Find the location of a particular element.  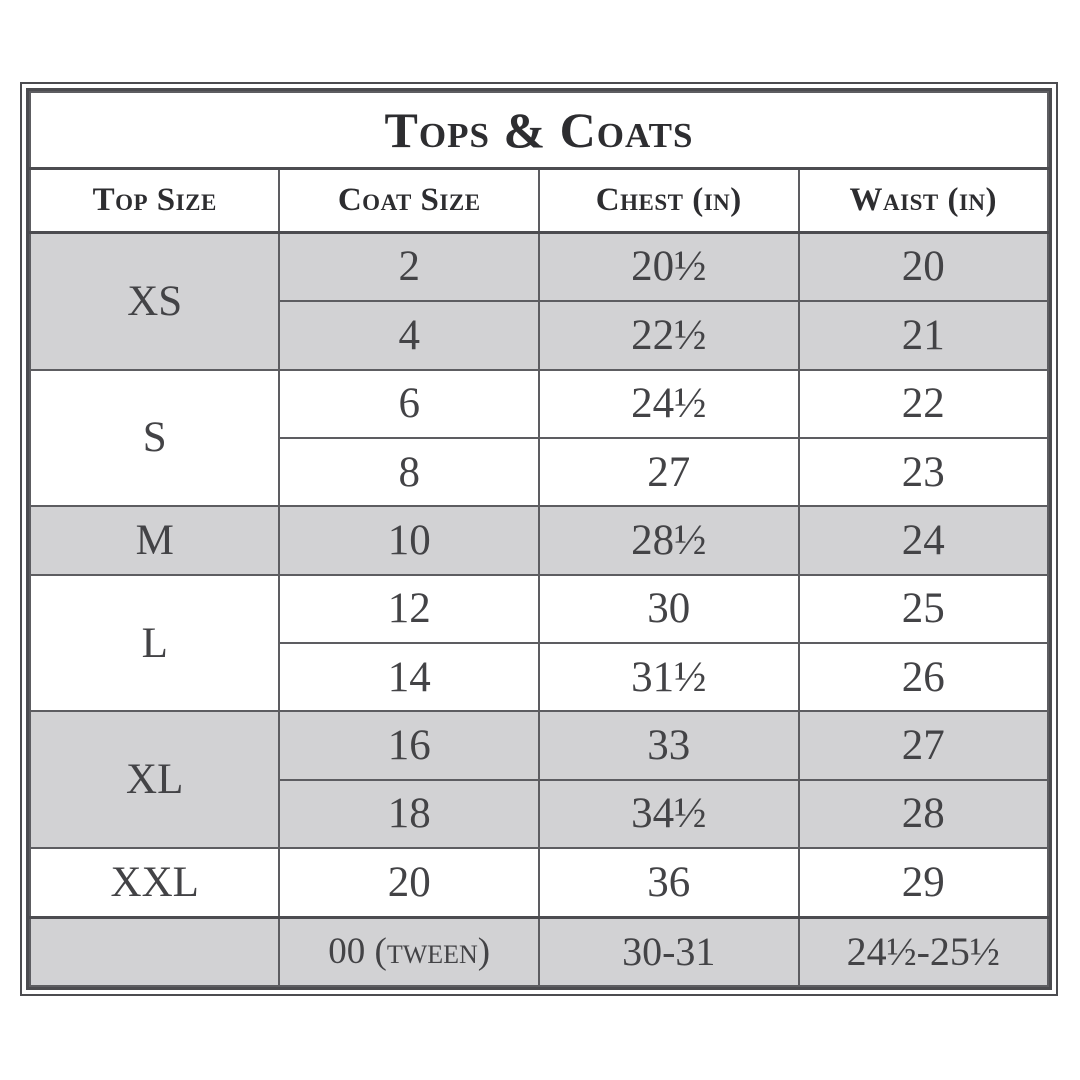

top-size-cell: XS is located at coordinates (154, 301).